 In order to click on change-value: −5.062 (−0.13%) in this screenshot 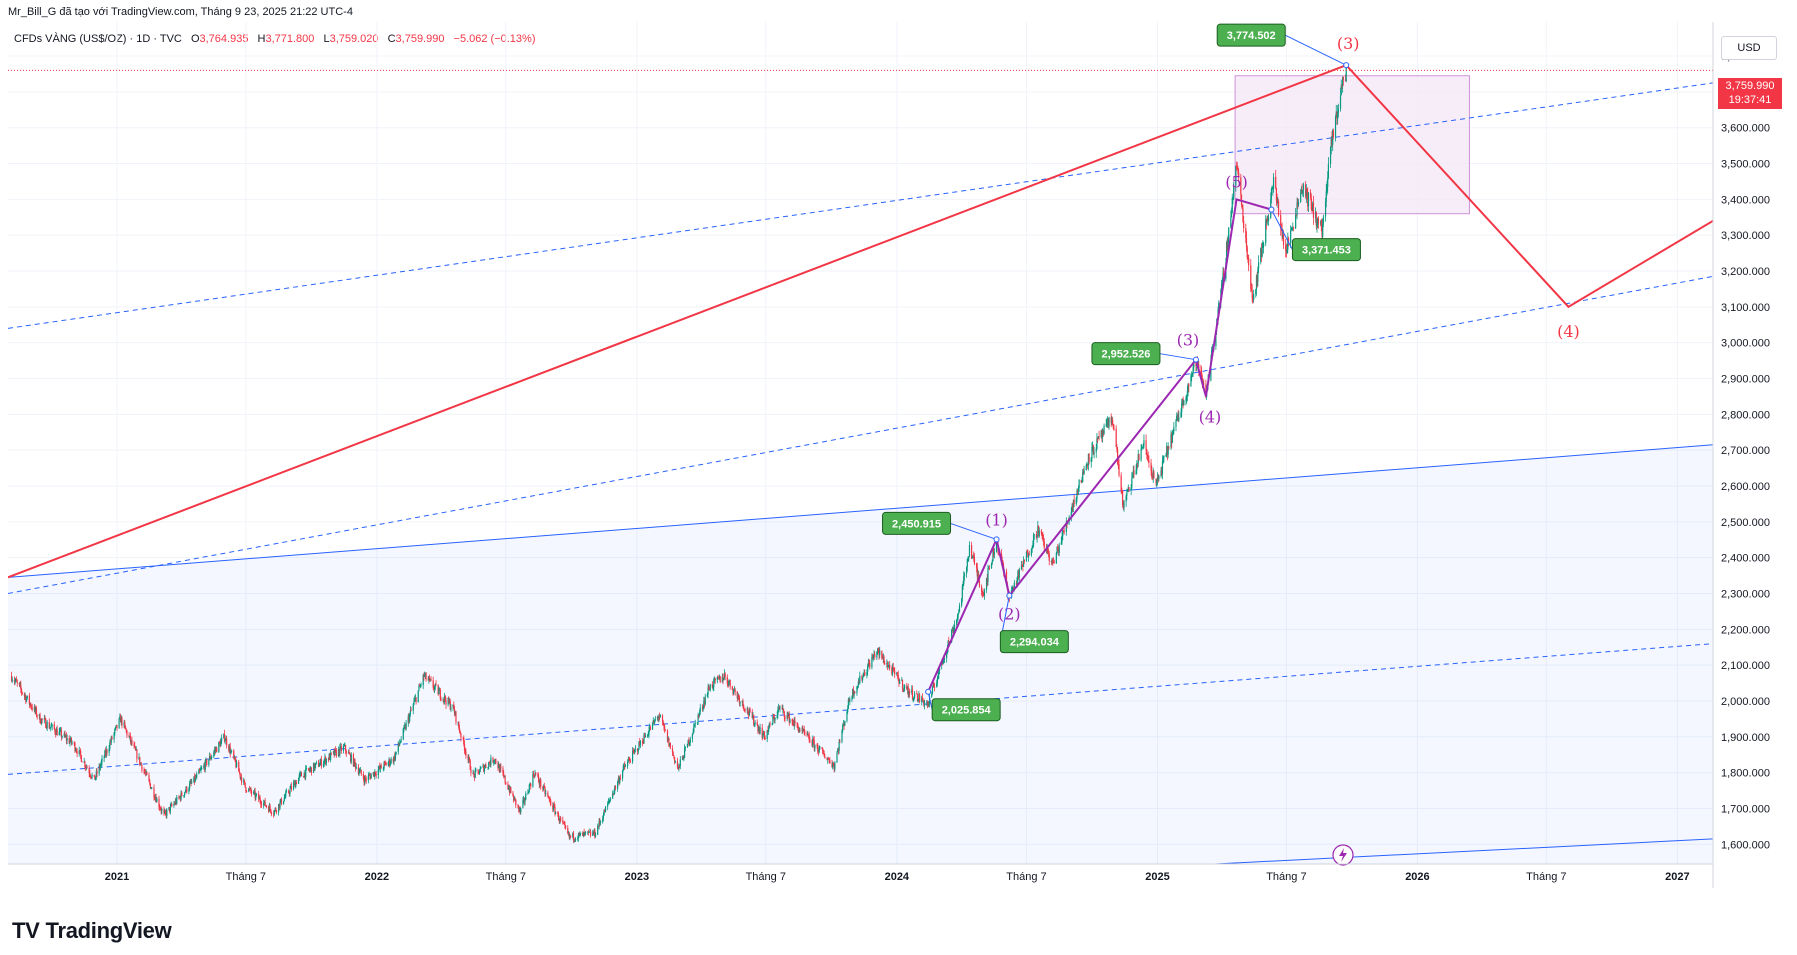, I will do `click(494, 39)`.